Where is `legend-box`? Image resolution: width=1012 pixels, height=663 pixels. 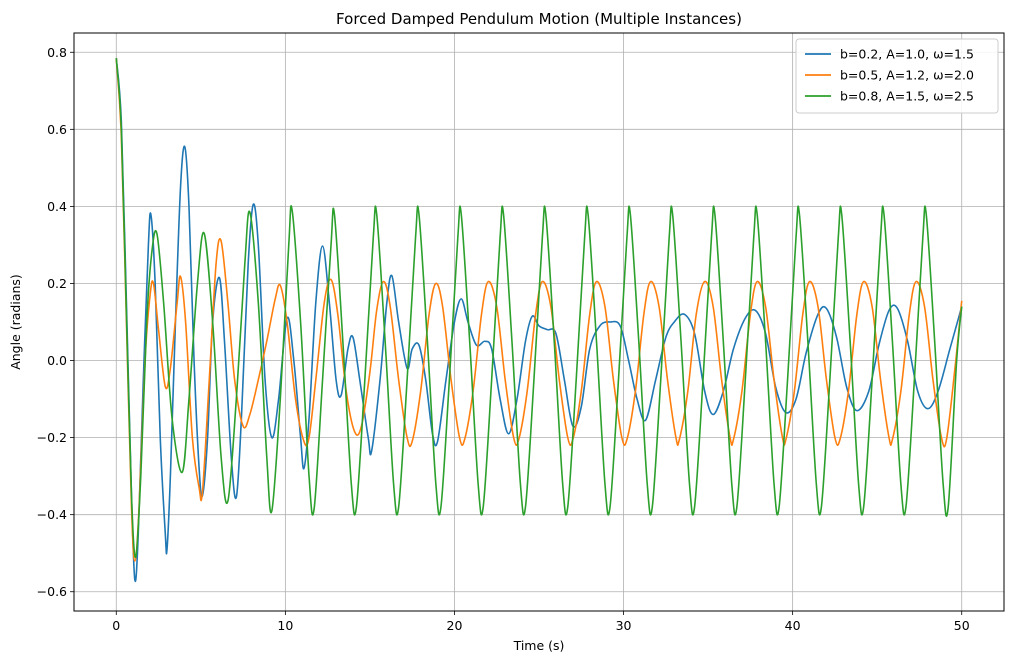 legend-box is located at coordinates (897, 76).